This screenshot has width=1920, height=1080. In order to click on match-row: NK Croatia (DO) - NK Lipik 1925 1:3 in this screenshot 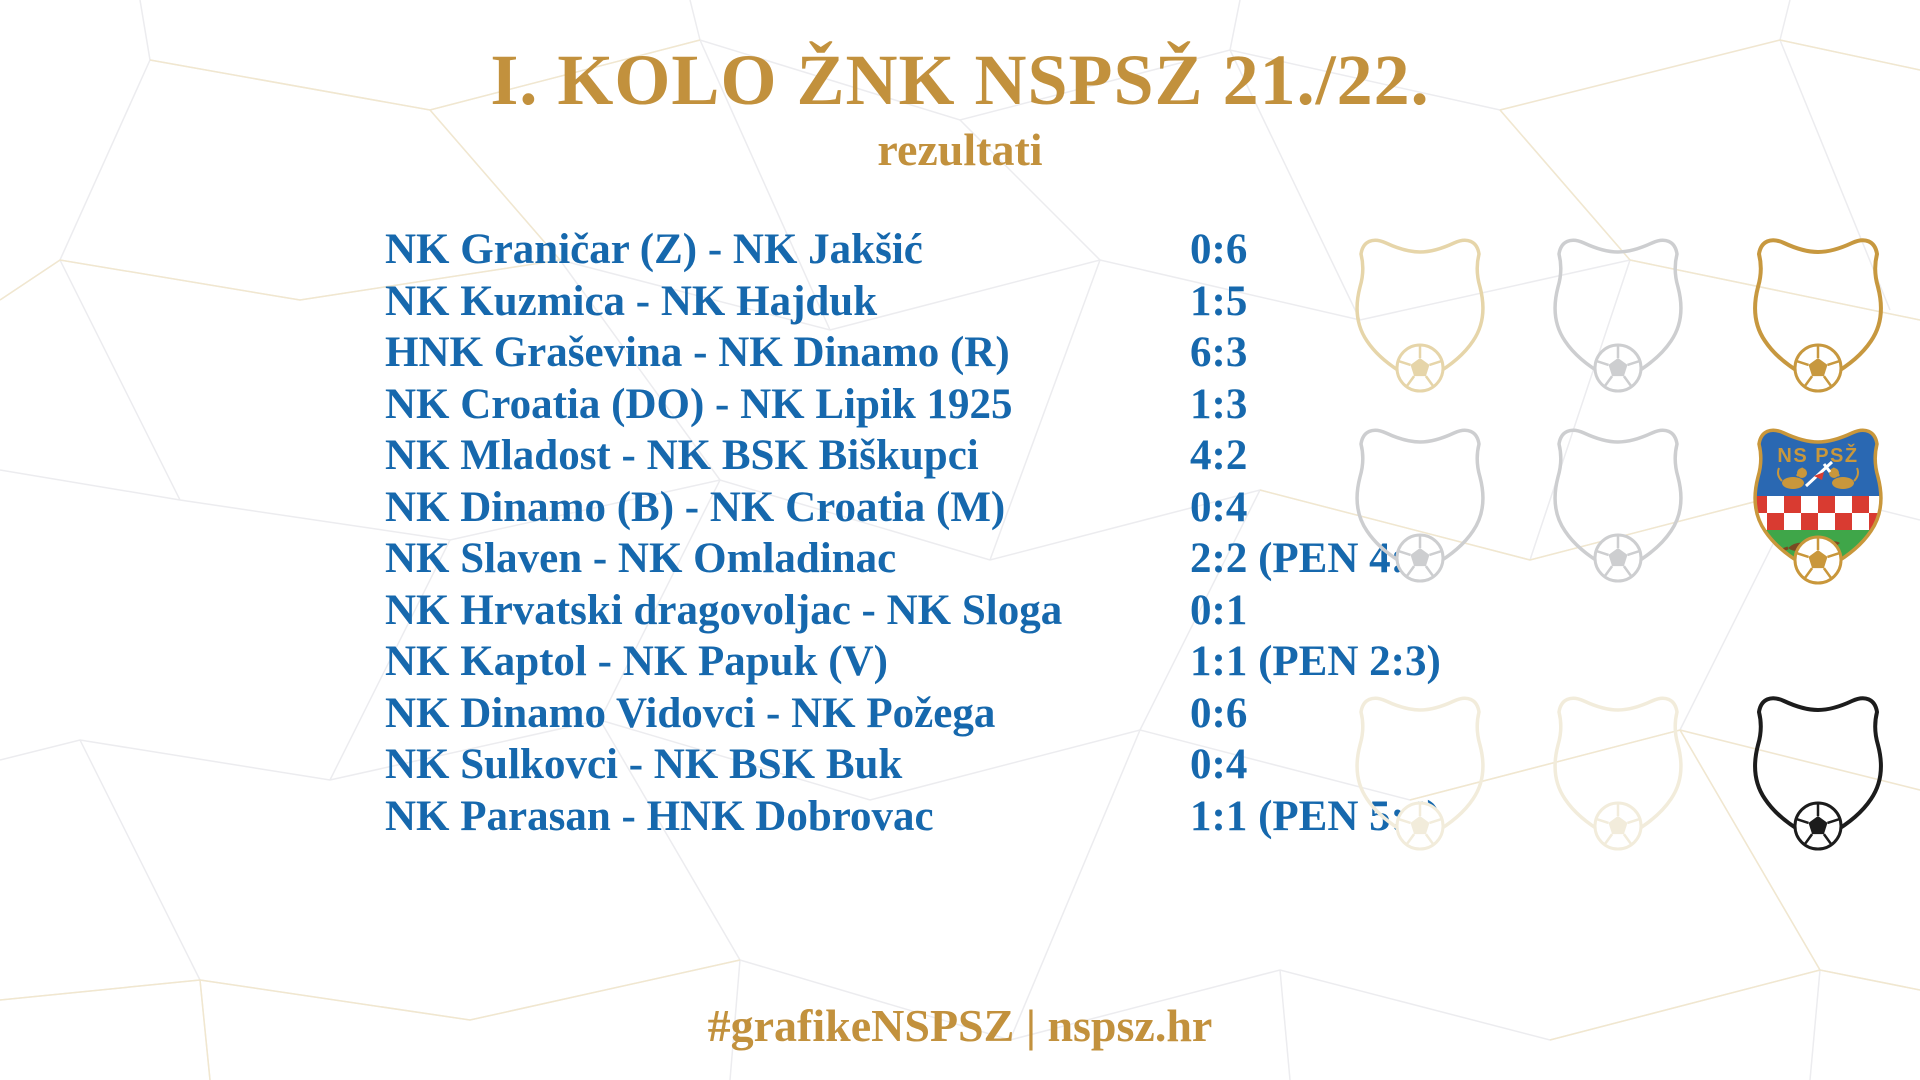, I will do `click(935, 405)`.